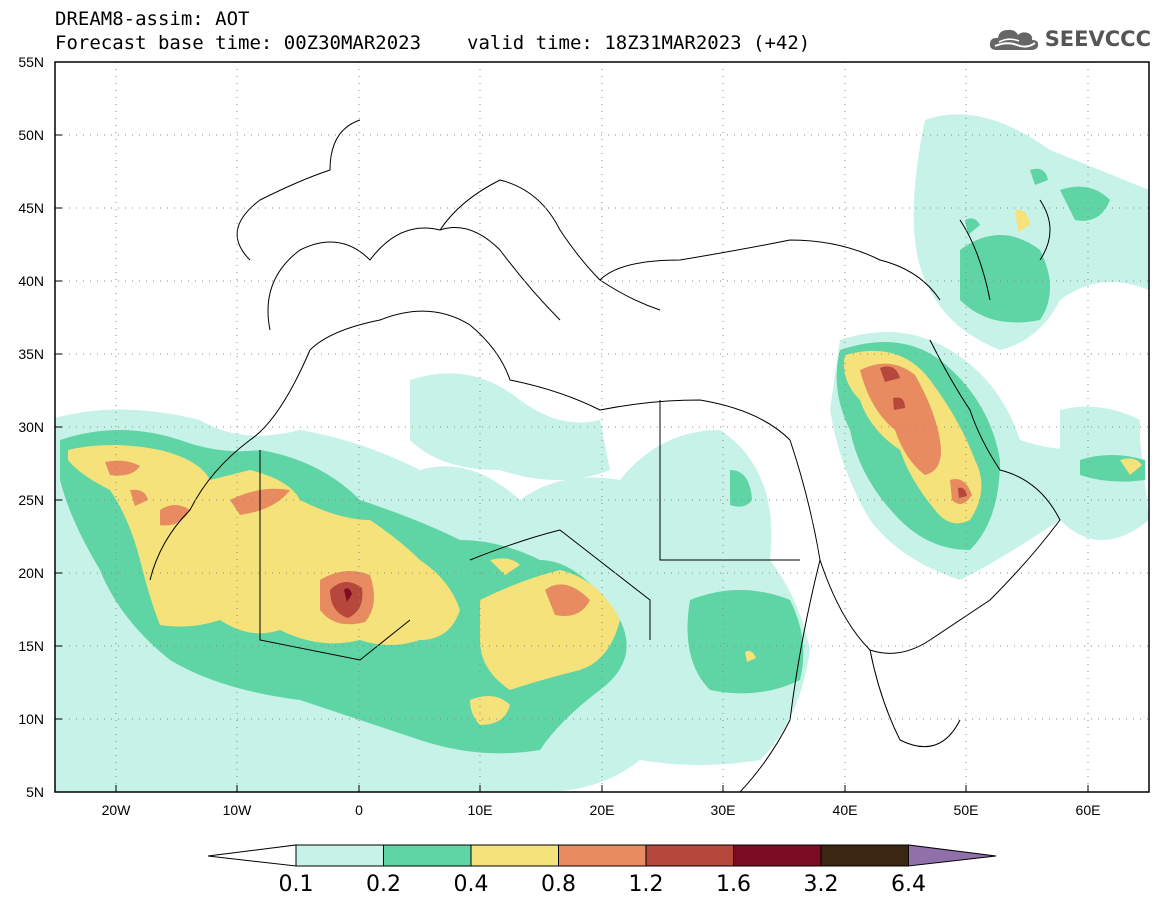  I want to click on lon-label: 30E, so click(723, 810).